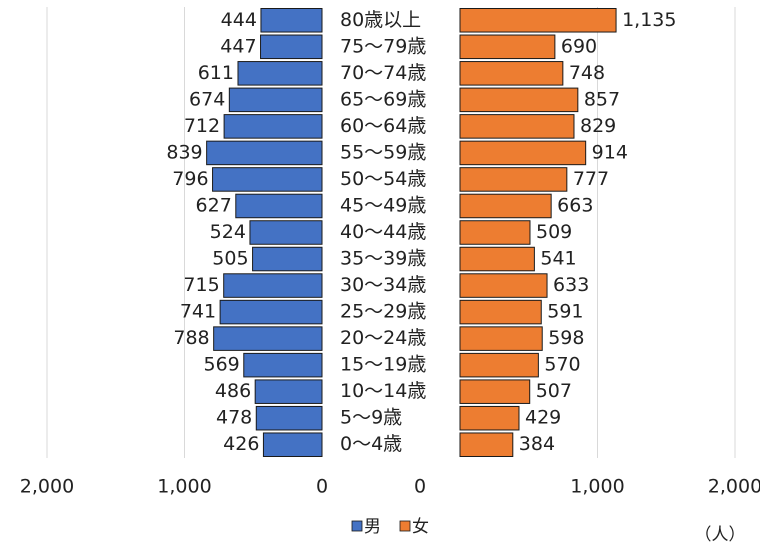 Image resolution: width=760 pixels, height=547 pixels. What do you see at coordinates (191, 338) in the screenshot?
I see `value-label: 788` at bounding box center [191, 338].